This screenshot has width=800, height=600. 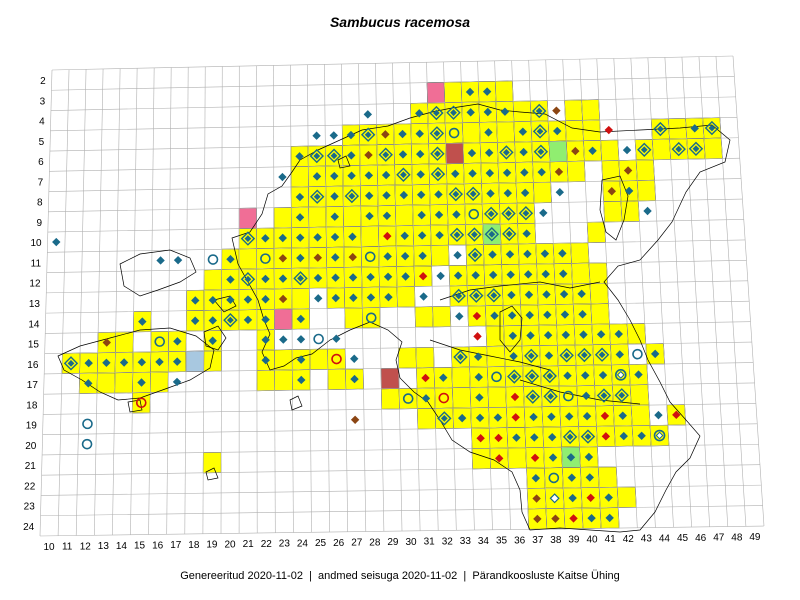 I want to click on column-label-12: 12, so click(x=86, y=546).